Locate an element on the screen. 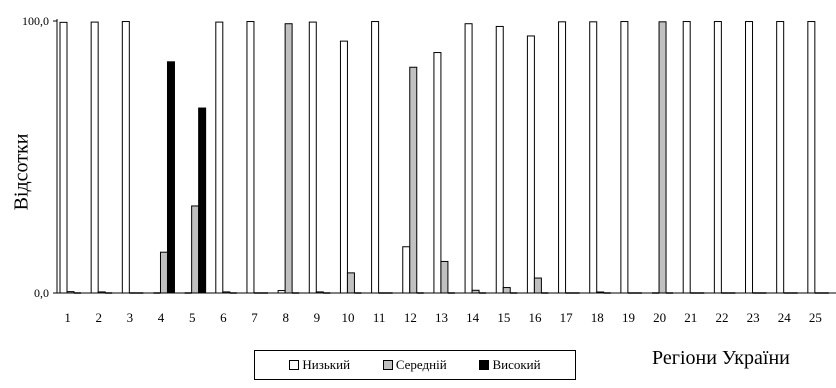  legend-item-medium: Середній is located at coordinates (414, 365).